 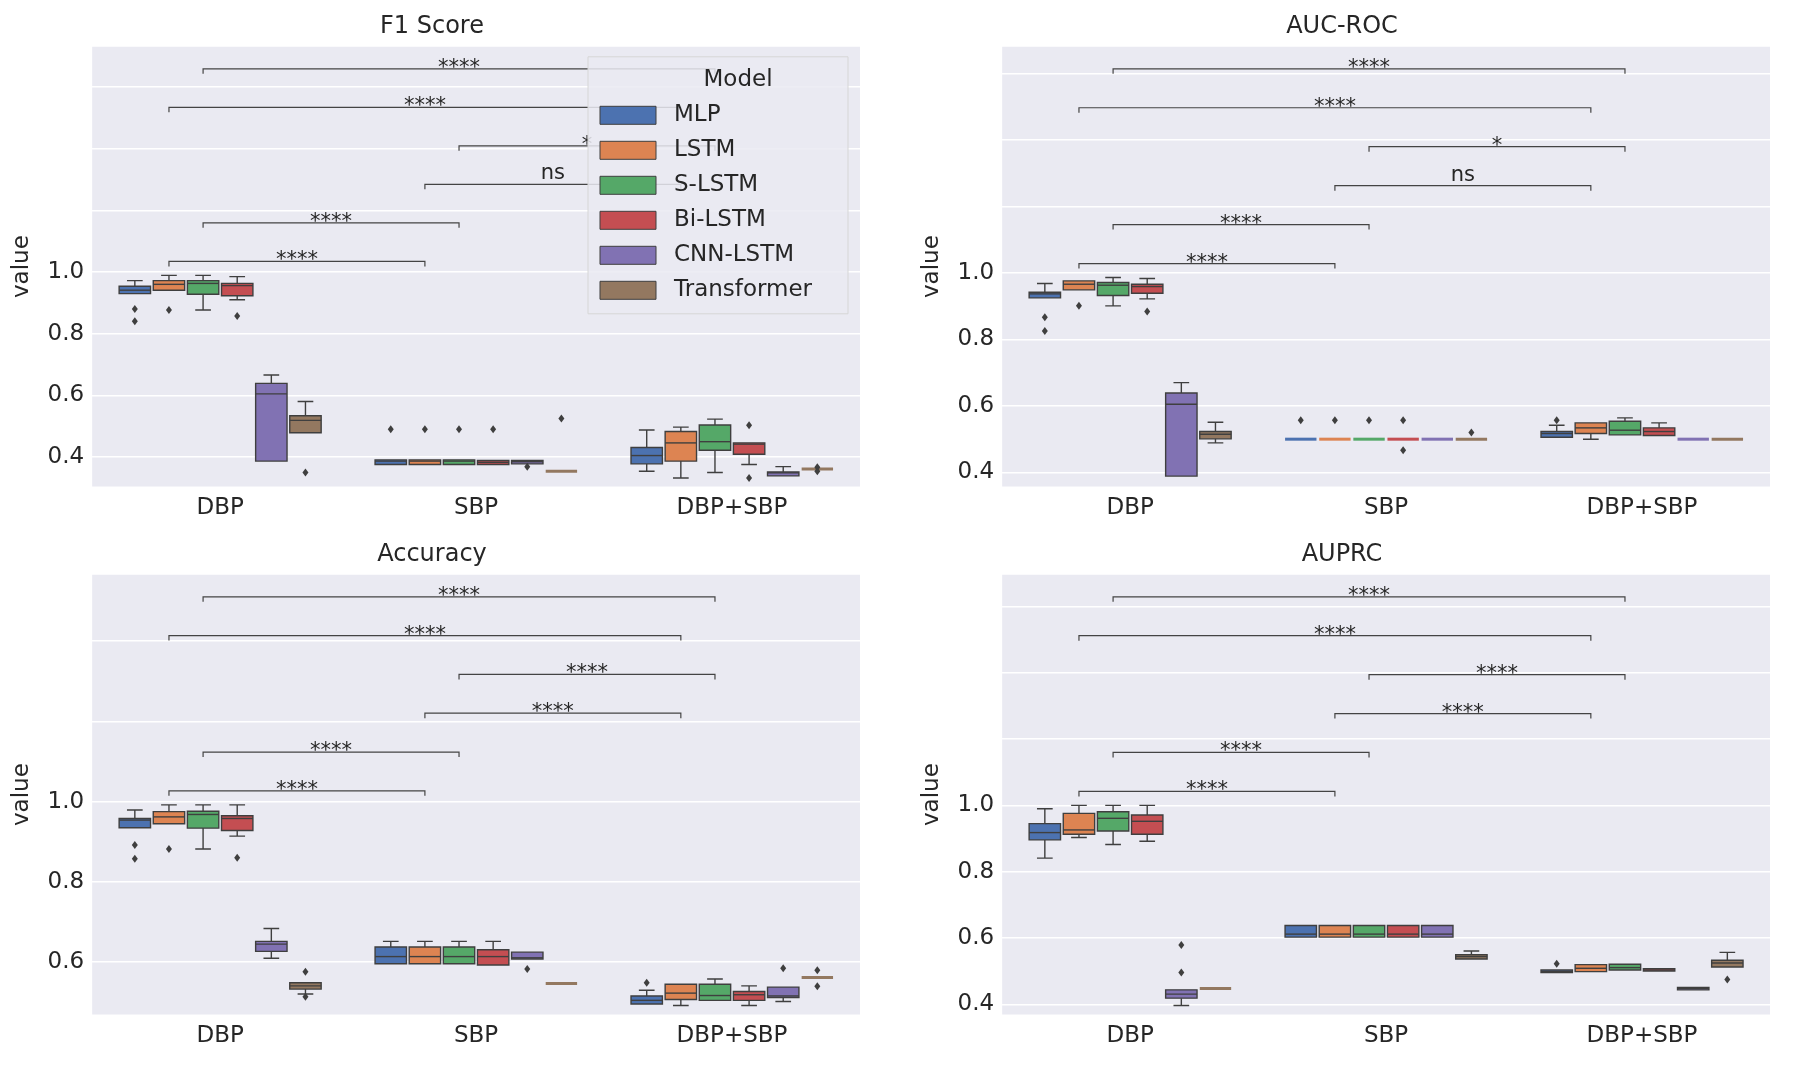 I want to click on legend-label: MLP, so click(x=697, y=113).